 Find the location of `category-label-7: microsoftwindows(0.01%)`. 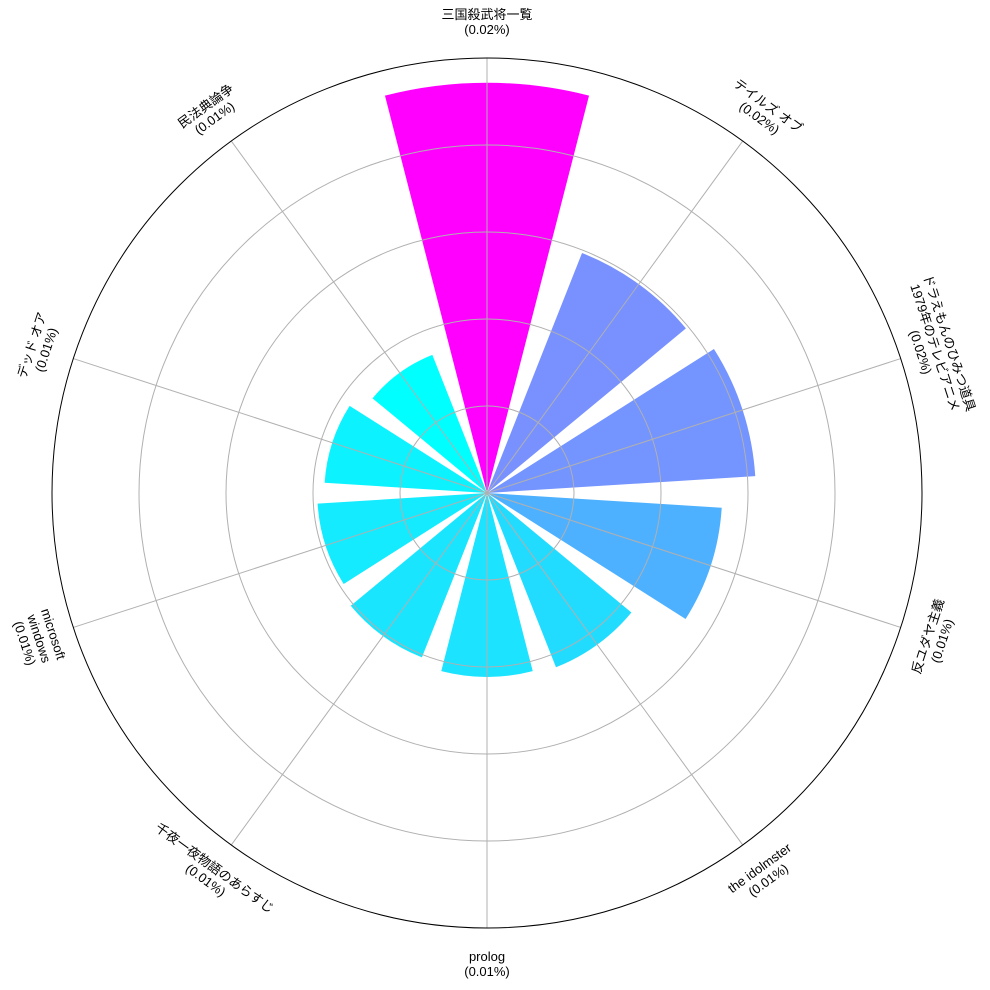

category-label-7: microsoftwindows(0.01%) is located at coordinates (39, 639).